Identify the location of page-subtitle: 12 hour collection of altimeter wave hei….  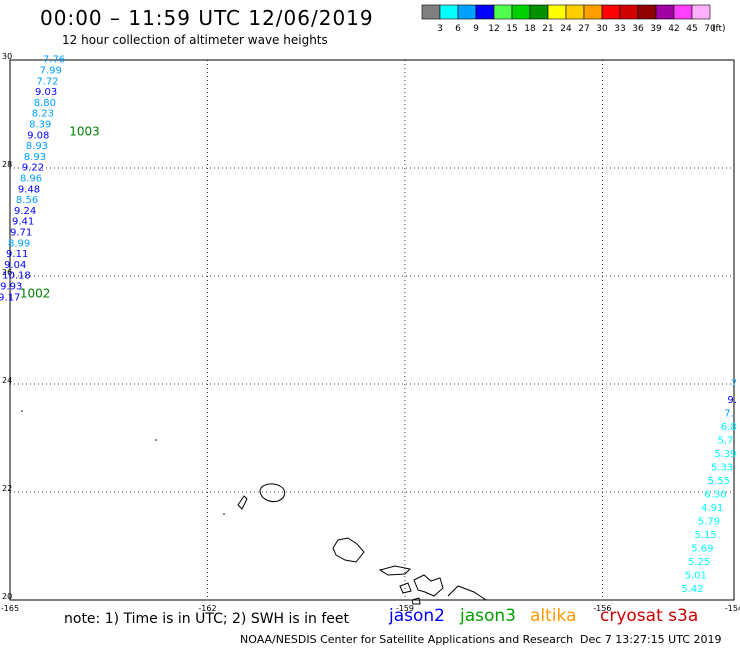
(195, 40).